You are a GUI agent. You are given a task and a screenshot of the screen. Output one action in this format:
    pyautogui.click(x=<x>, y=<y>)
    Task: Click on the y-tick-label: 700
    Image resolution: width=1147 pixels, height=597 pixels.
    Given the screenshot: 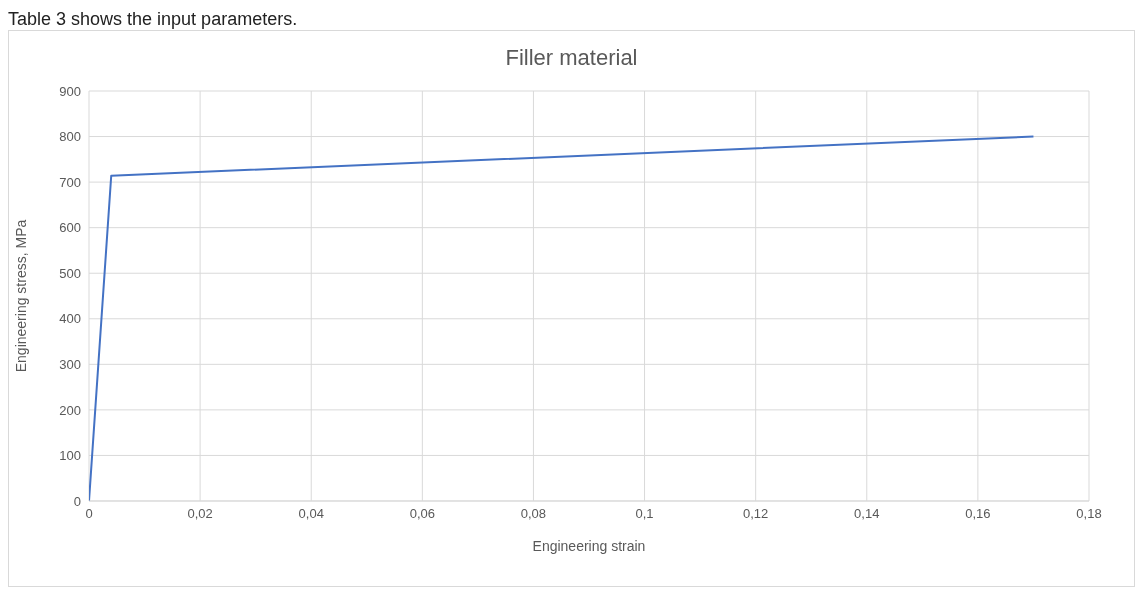 What is the action you would take?
    pyautogui.click(x=70, y=182)
    